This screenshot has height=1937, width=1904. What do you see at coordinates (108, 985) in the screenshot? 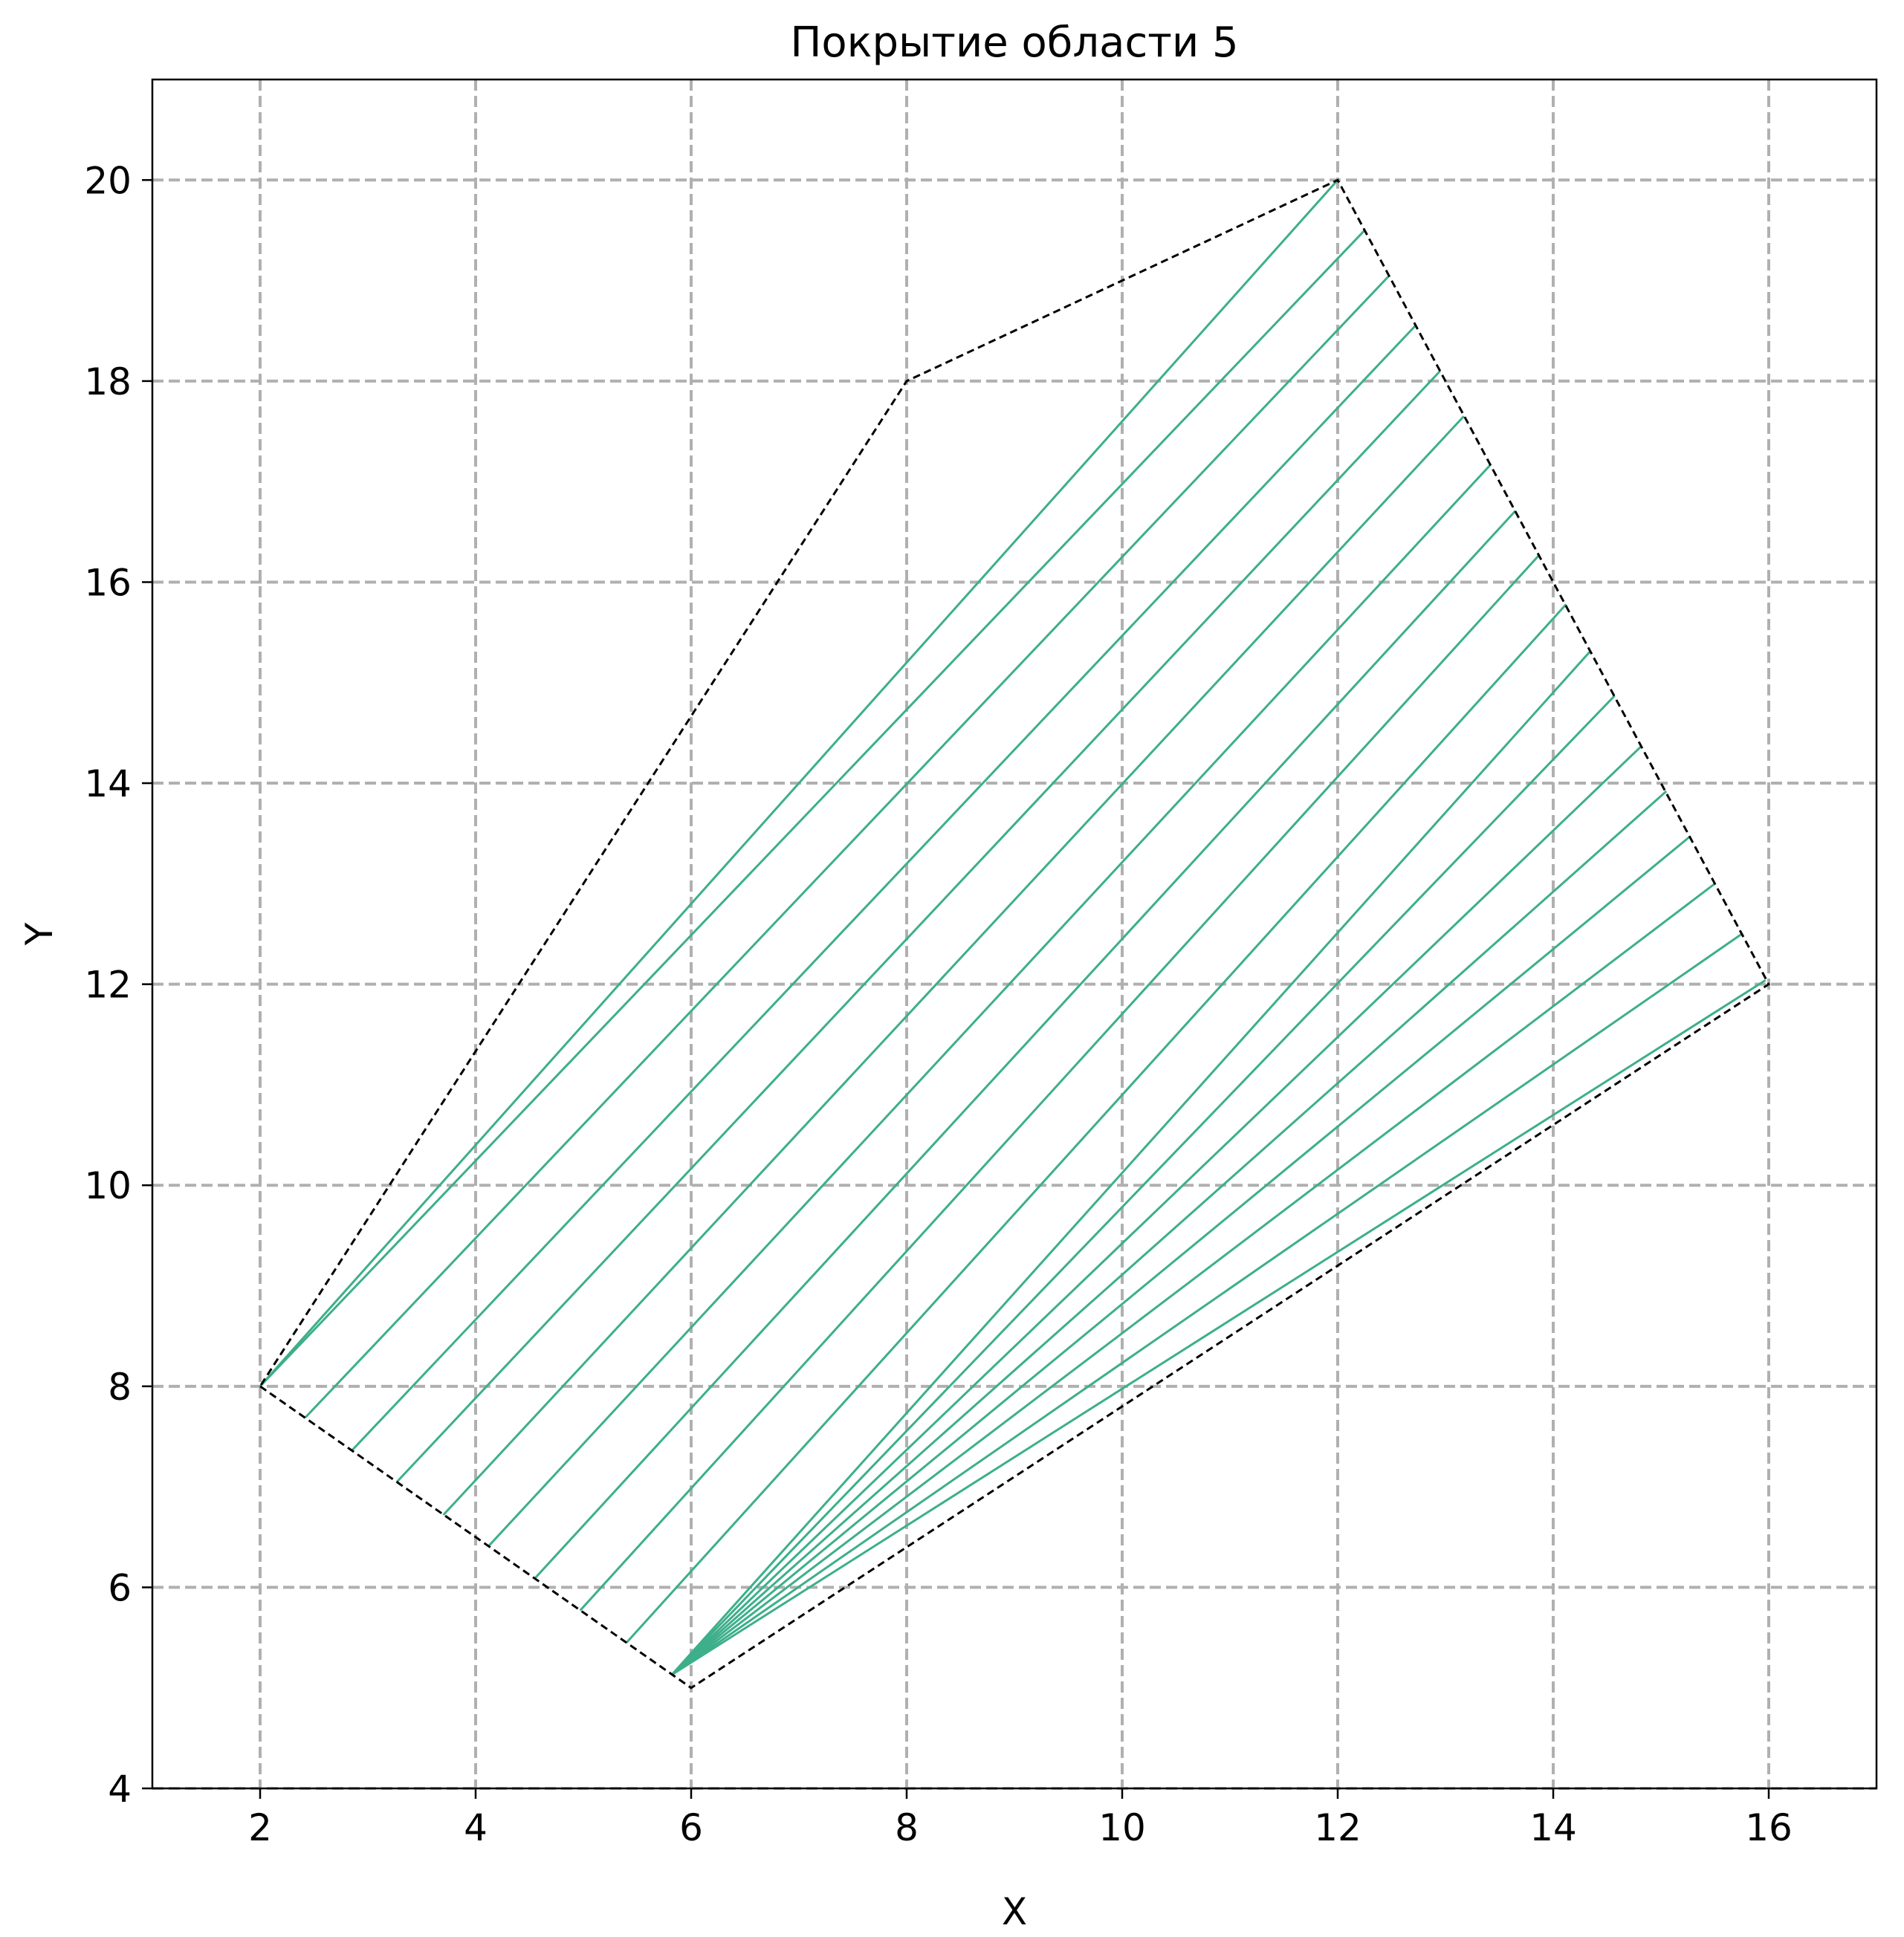
I see `y-tick-label: 12` at bounding box center [108, 985].